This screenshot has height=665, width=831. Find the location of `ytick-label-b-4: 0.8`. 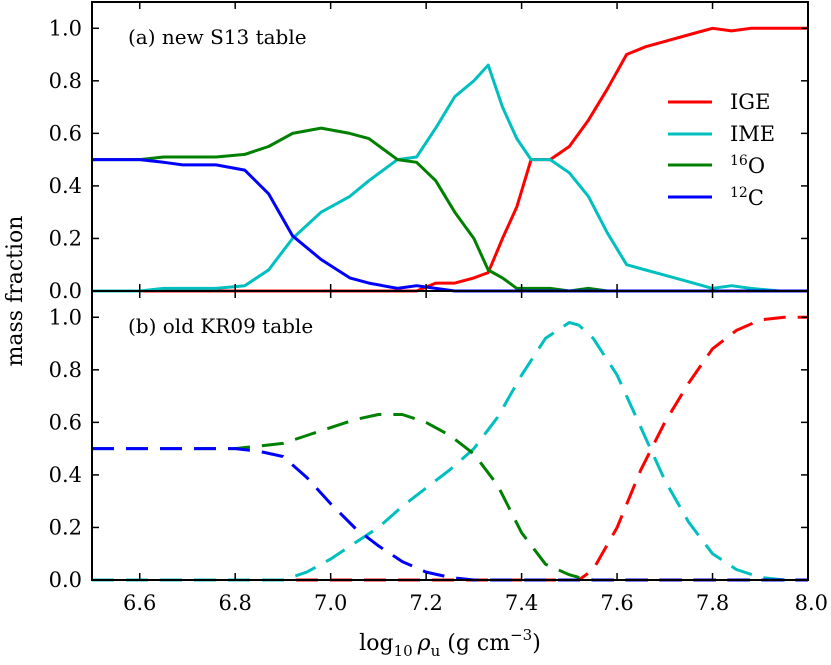

ytick-label-b-4: 0.8 is located at coordinates (65, 370).